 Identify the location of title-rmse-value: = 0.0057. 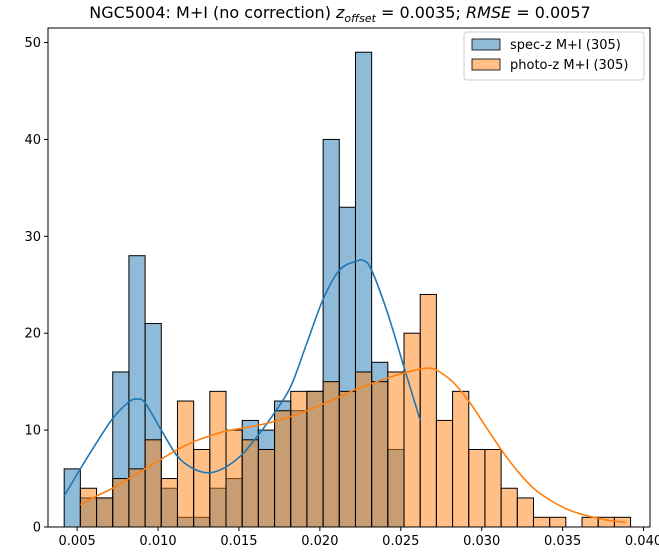
(551, 12).